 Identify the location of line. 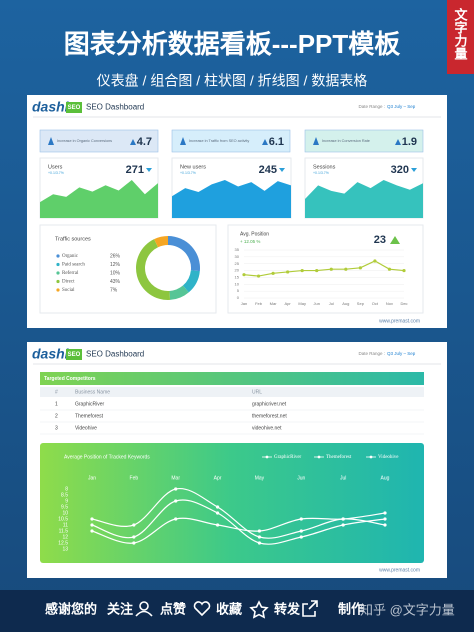
(238, 528).